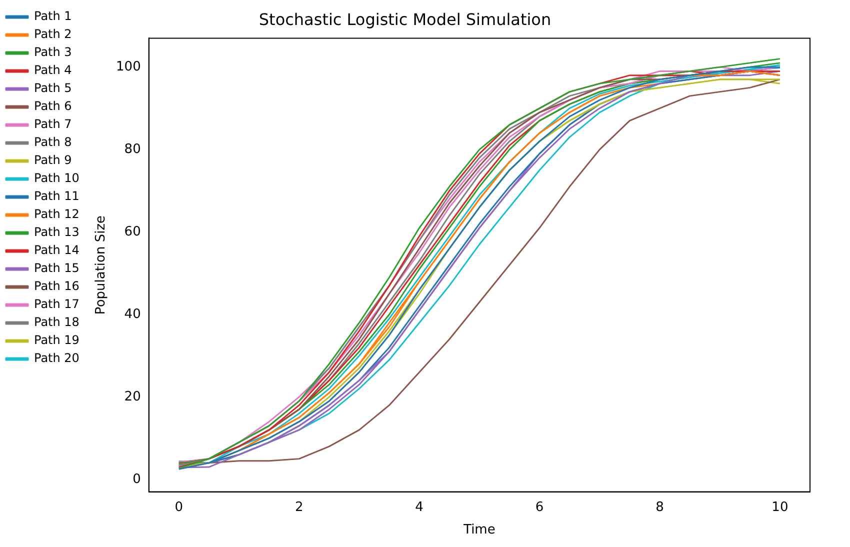  Describe the element at coordinates (53, 88) in the screenshot. I see `legend-label: Path 5` at that location.